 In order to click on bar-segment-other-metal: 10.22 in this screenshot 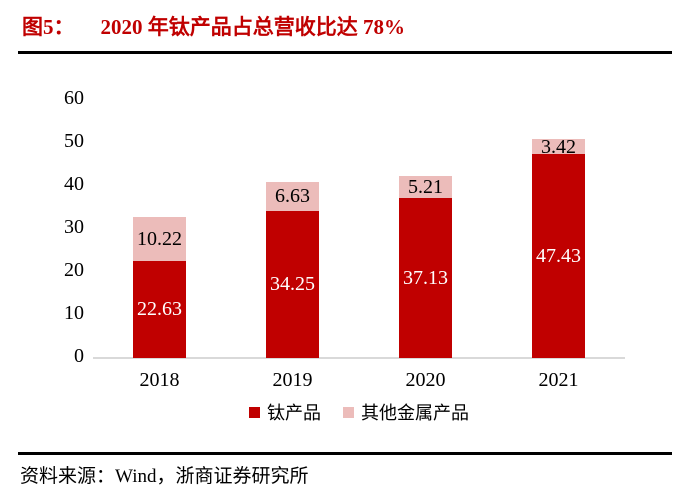, I will do `click(159, 238)`.